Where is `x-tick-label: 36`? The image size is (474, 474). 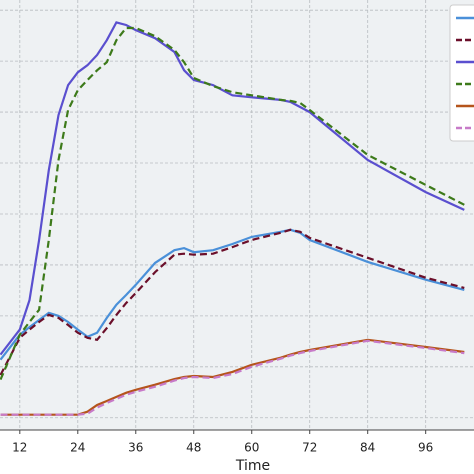 x-tick-label: 36 is located at coordinates (135, 448).